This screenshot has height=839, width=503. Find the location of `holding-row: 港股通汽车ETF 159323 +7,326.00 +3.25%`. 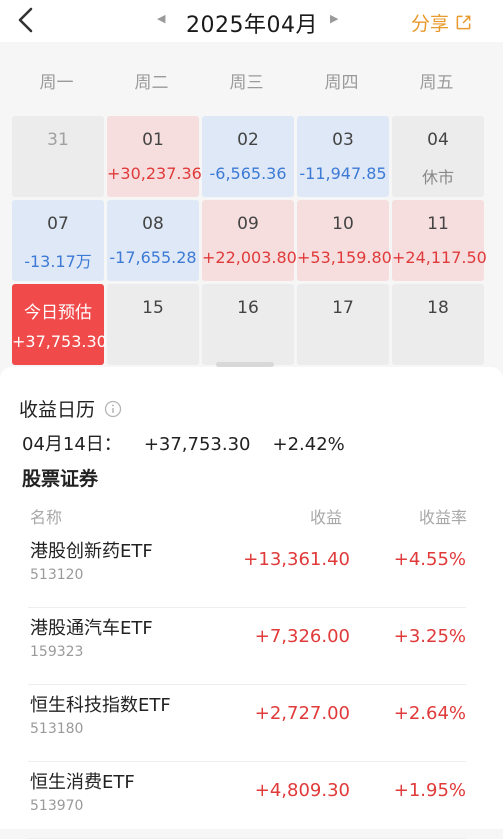

holding-row: 港股通汽车ETF 159323 +7,326.00 +3.25% is located at coordinates (247, 646).